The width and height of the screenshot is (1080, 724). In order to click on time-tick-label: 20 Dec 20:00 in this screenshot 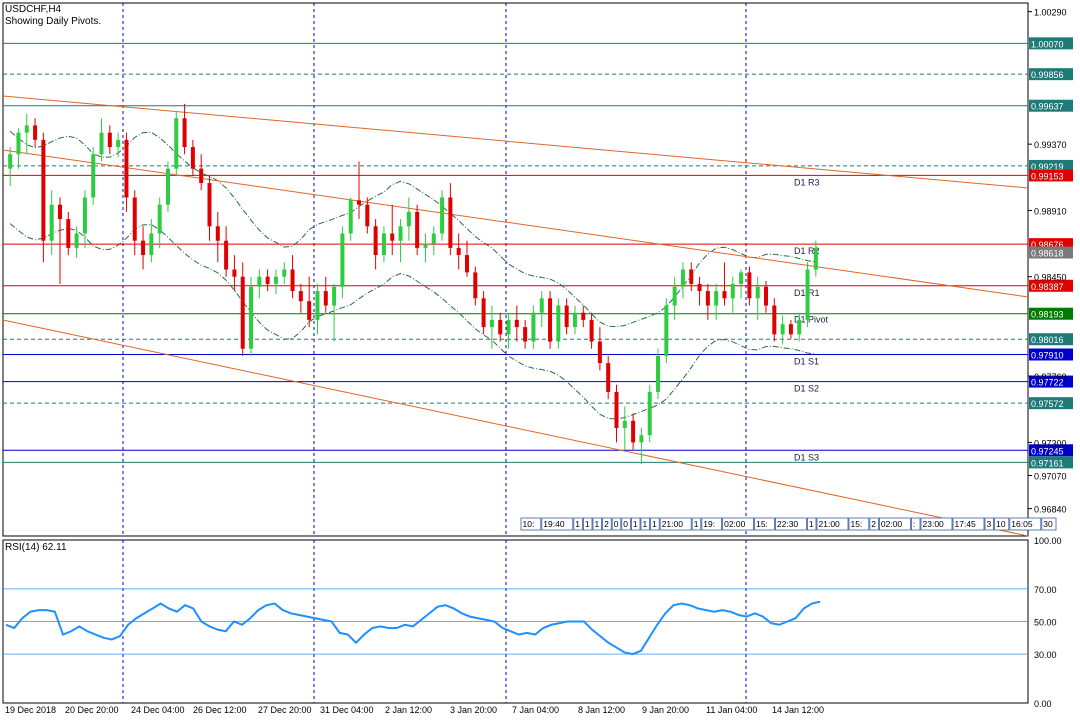, I will do `click(92, 710)`.